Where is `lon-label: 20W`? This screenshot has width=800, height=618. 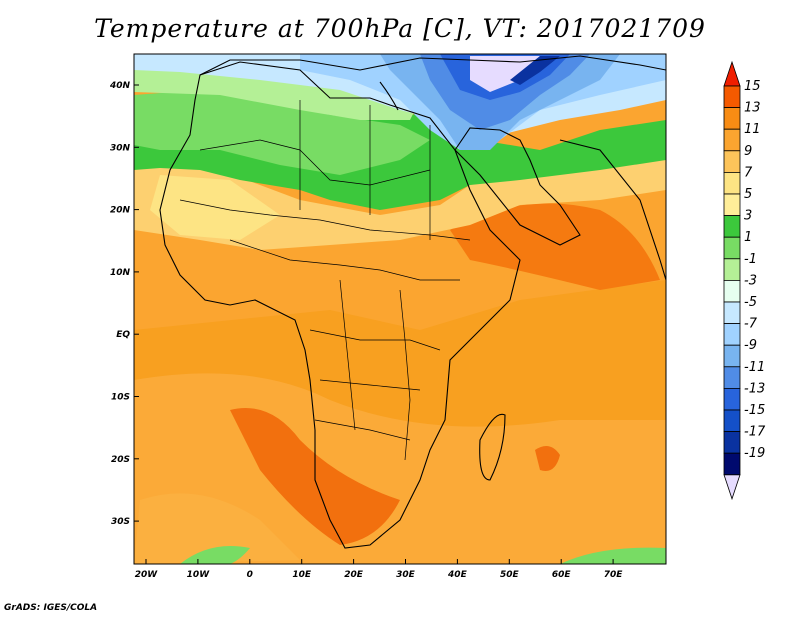
lon-label: 20W is located at coordinates (147, 575).